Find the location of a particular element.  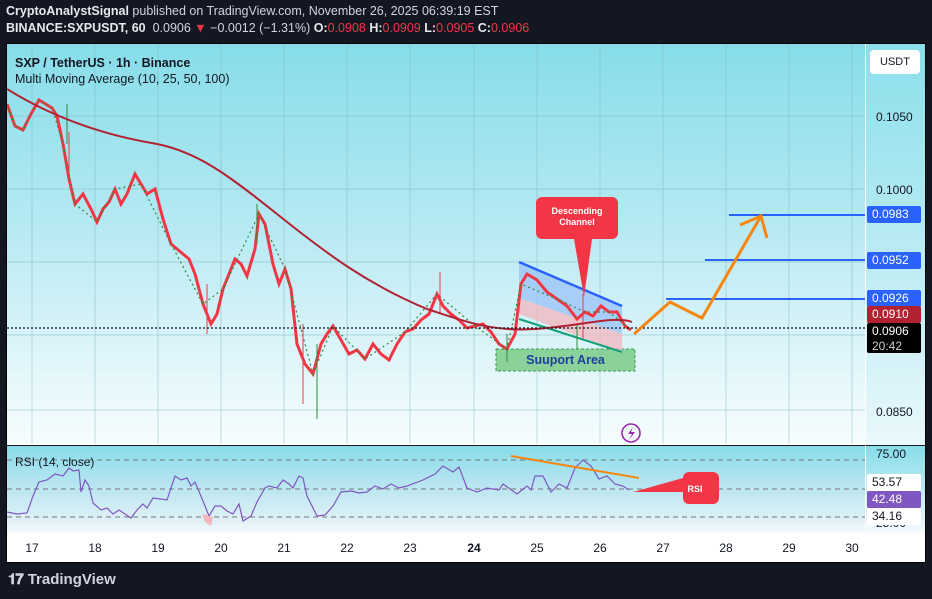

symbol: BINANCE:SXPUSDT, 60 is located at coordinates (76, 28).